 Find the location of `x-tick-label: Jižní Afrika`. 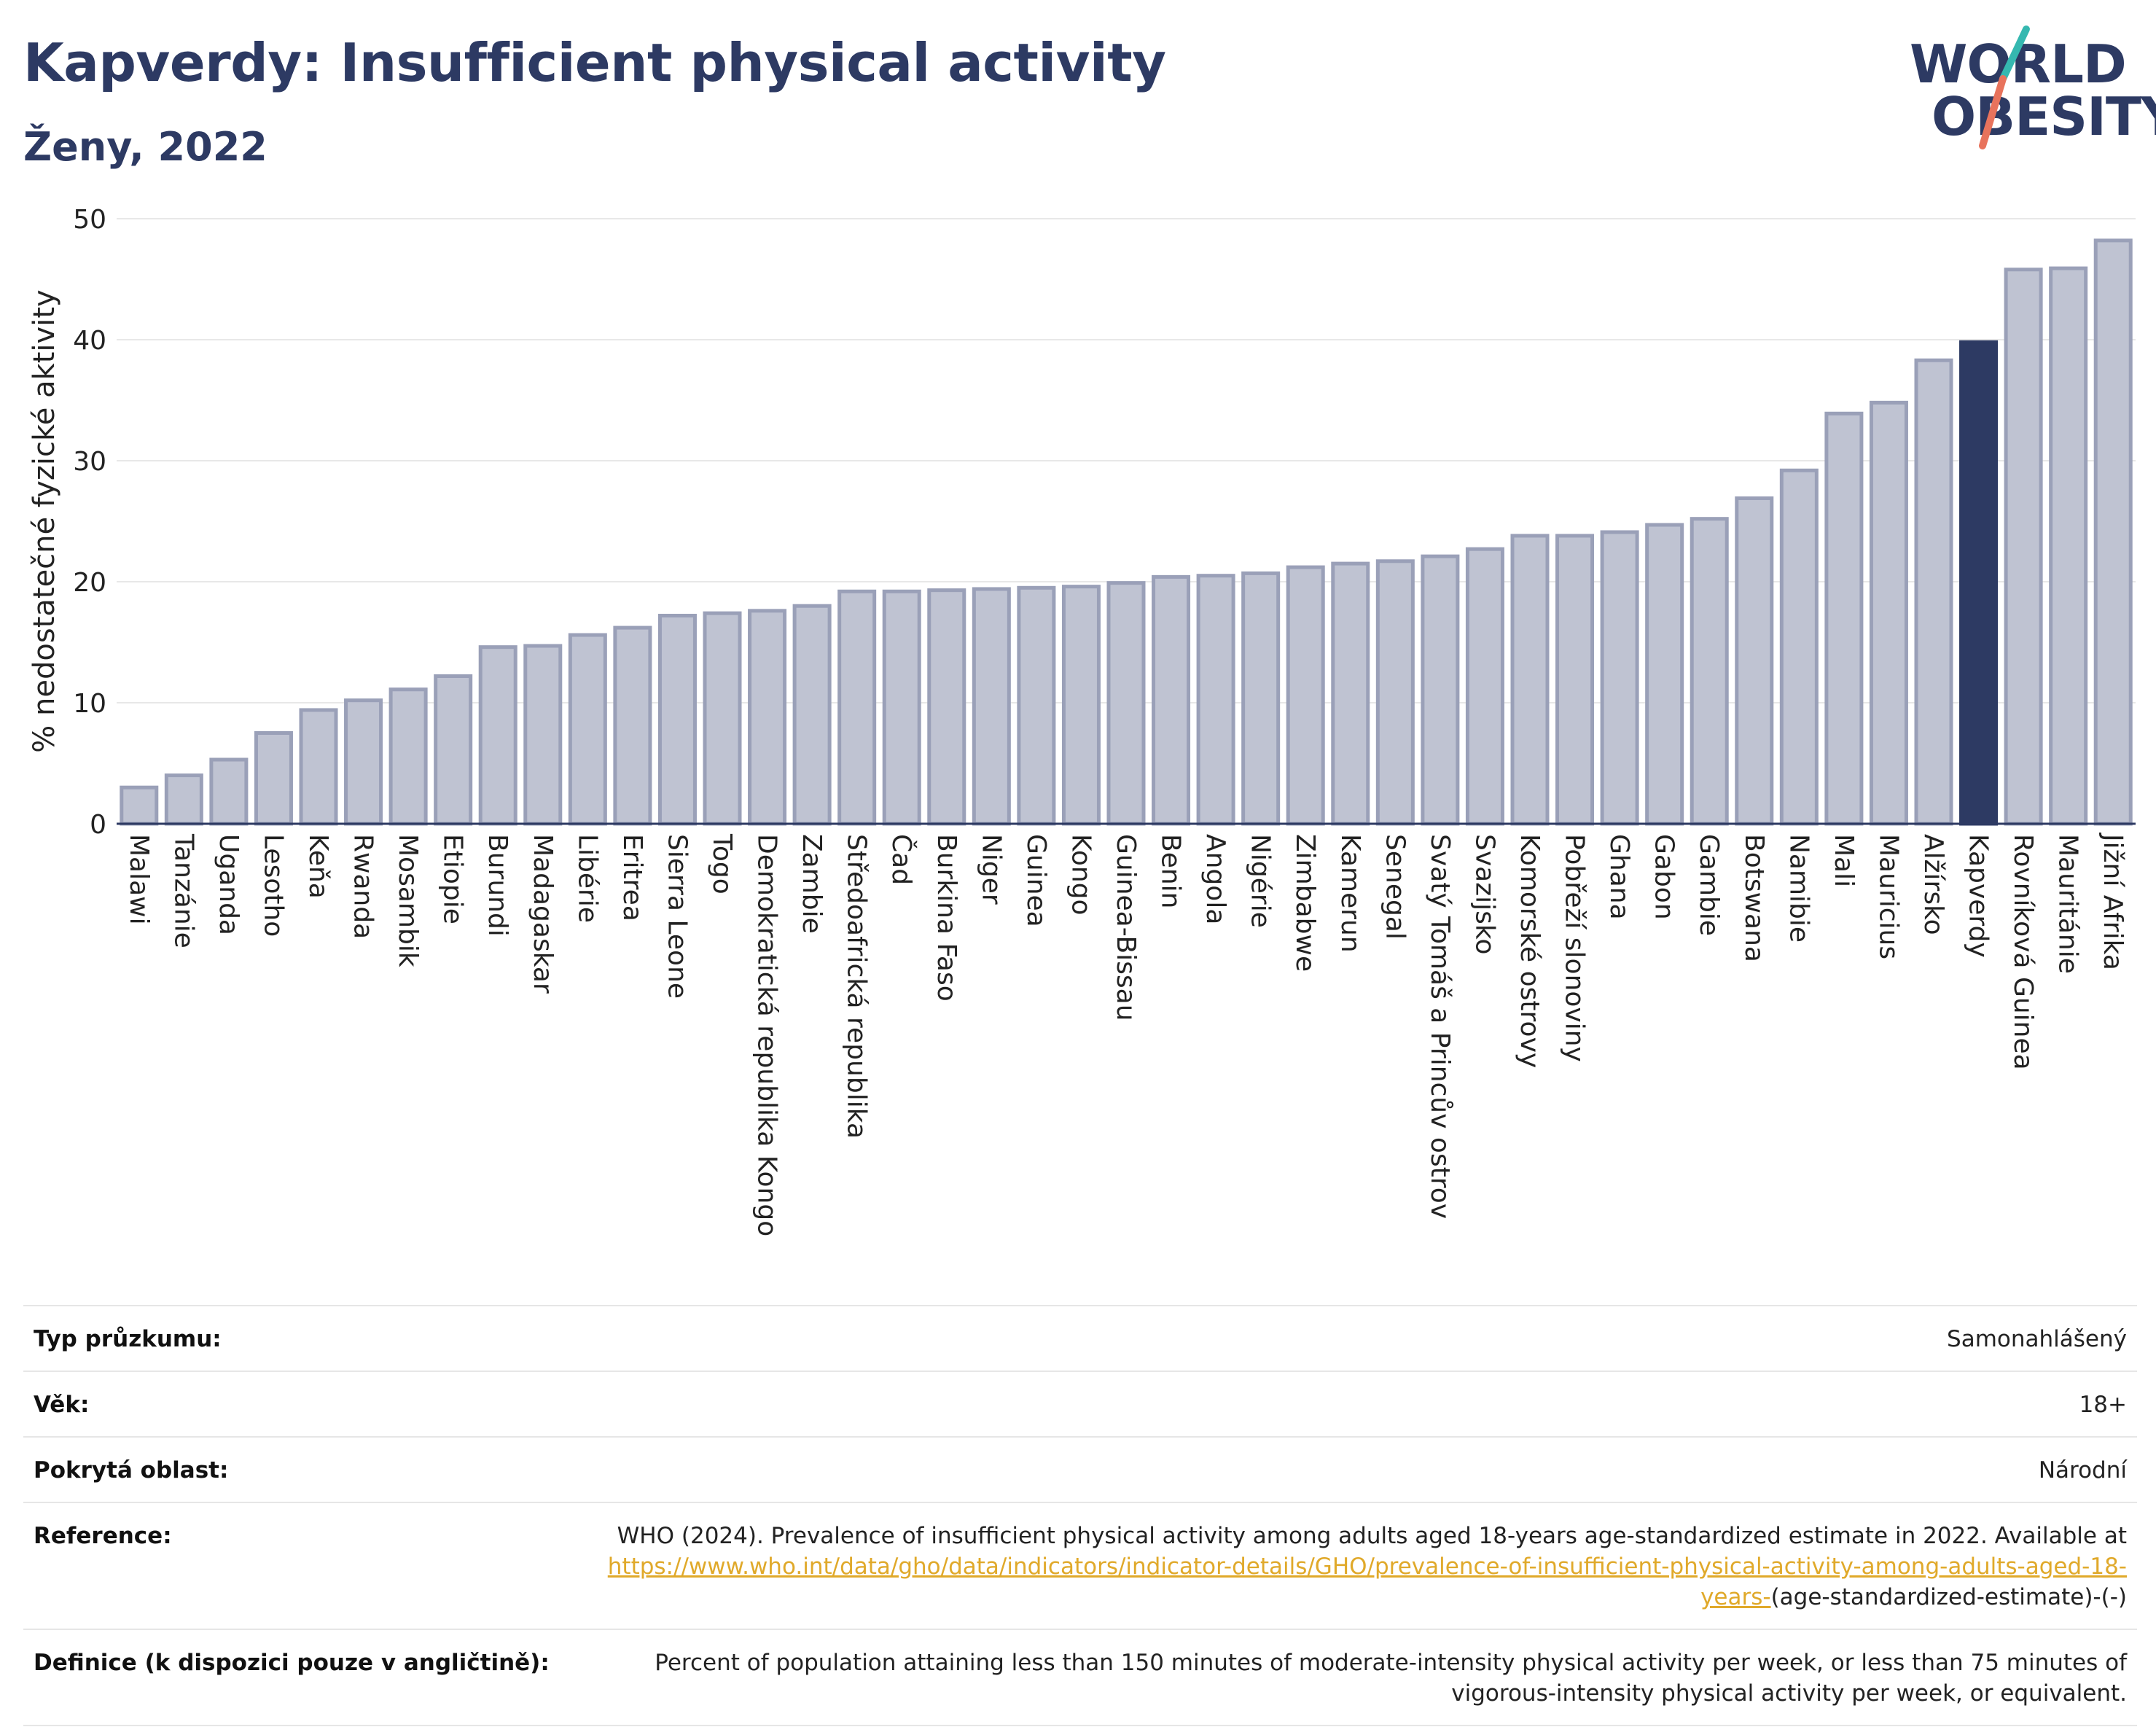

x-tick-label: Jižní Afrika is located at coordinates (2113, 901).